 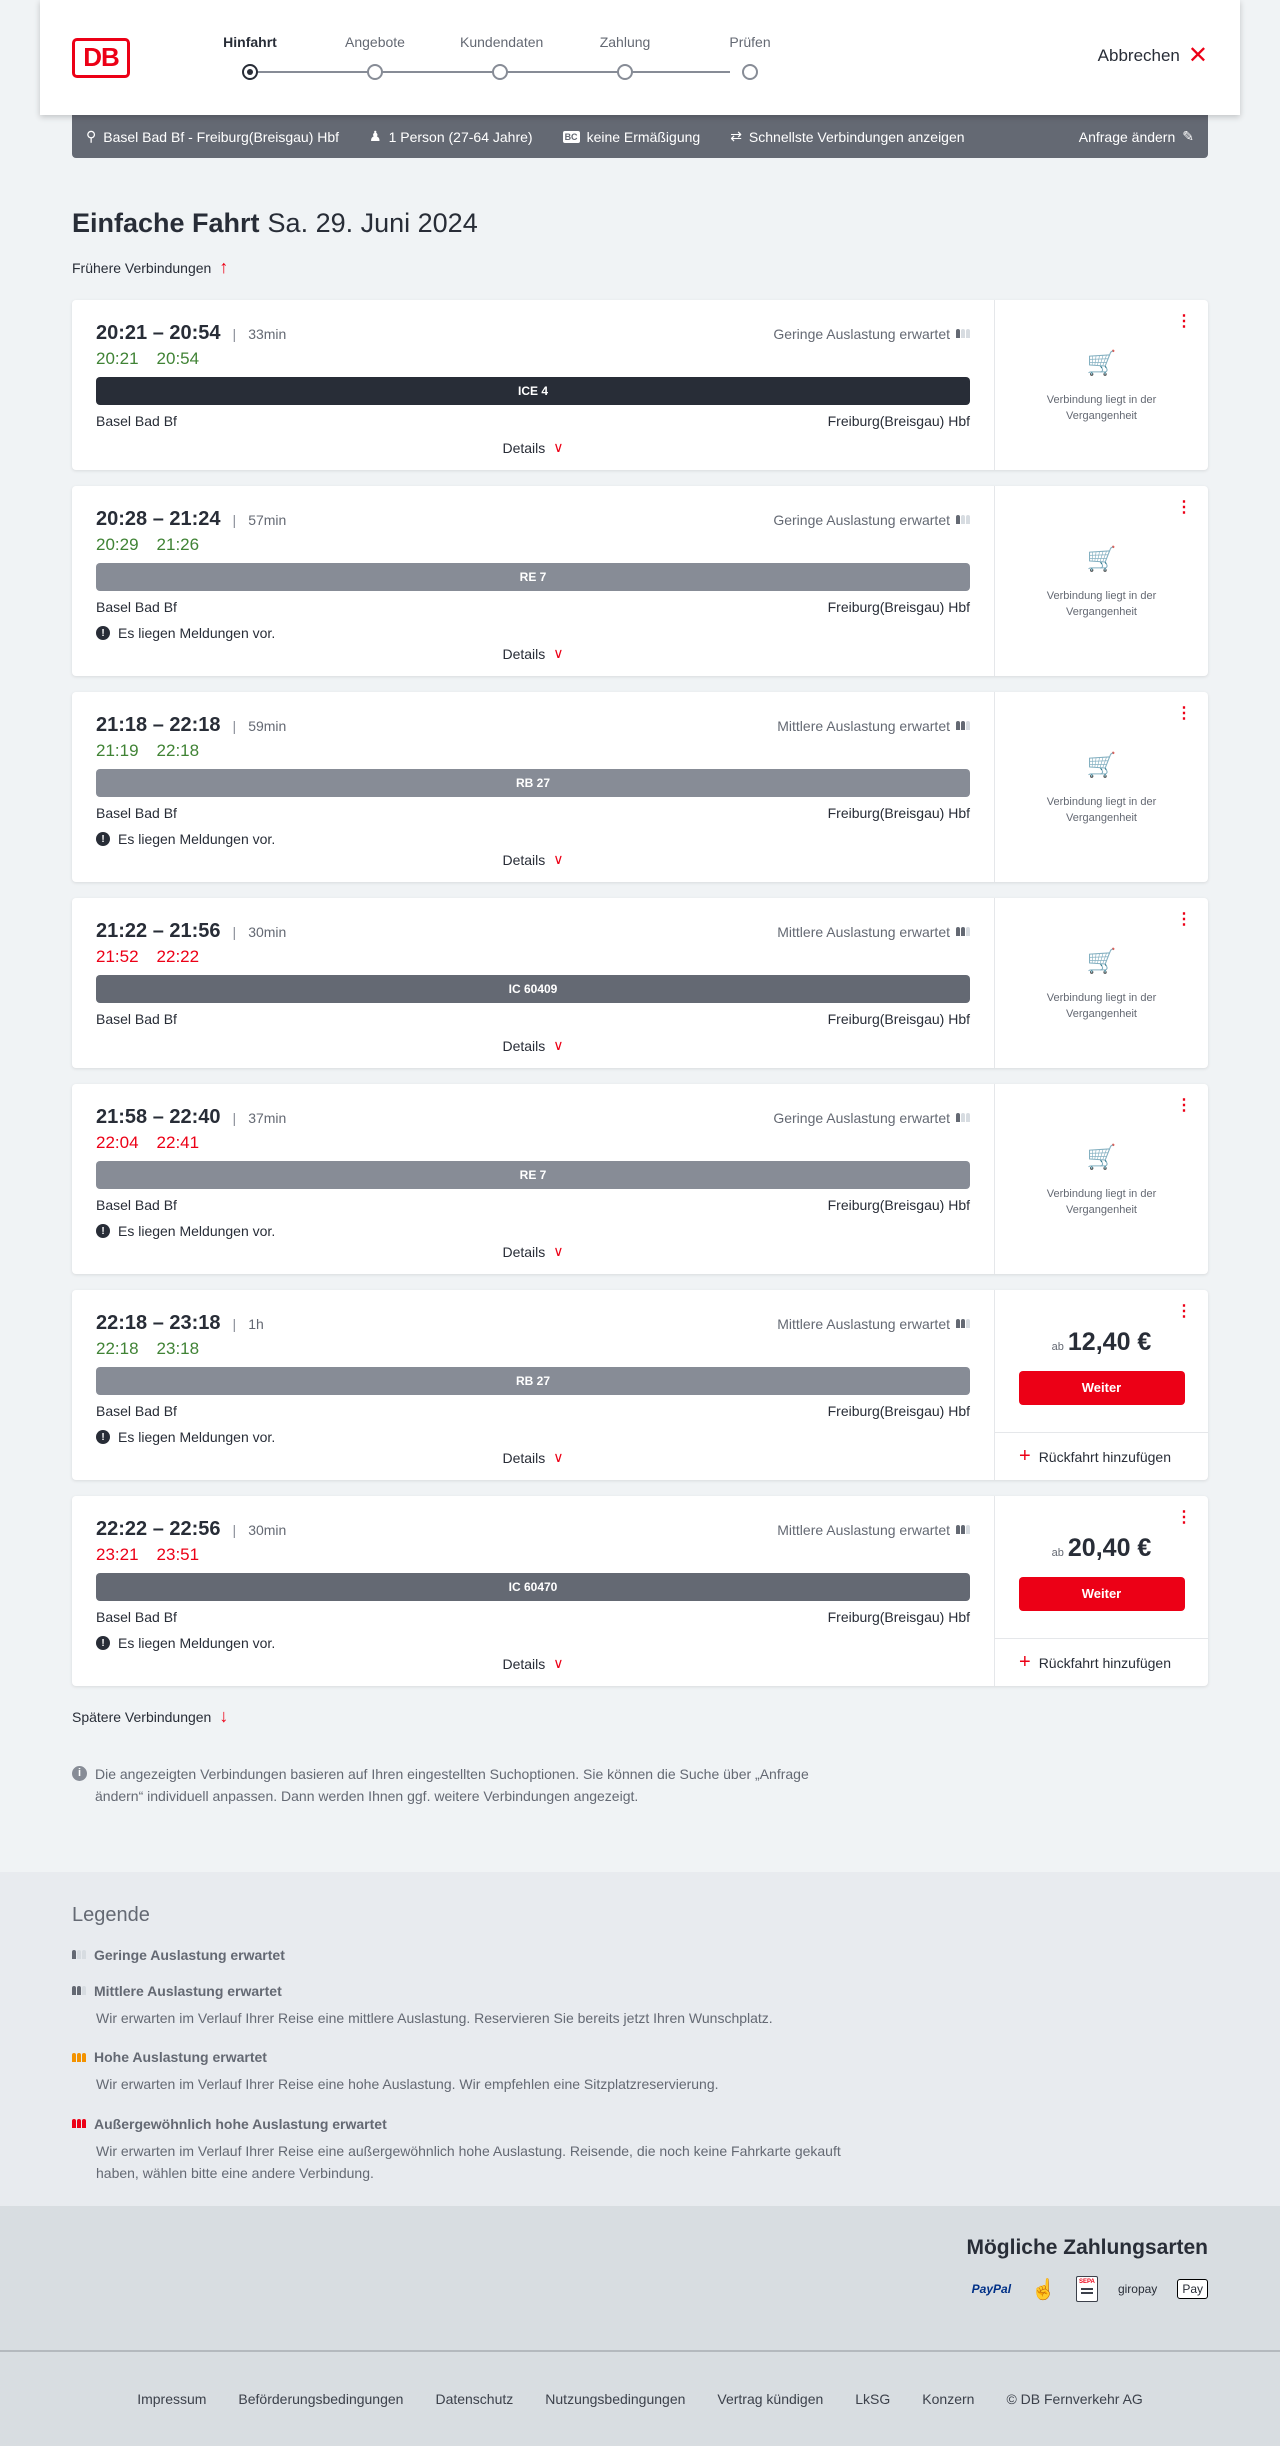 What do you see at coordinates (625, 72) in the screenshot?
I see `step-dot` at bounding box center [625, 72].